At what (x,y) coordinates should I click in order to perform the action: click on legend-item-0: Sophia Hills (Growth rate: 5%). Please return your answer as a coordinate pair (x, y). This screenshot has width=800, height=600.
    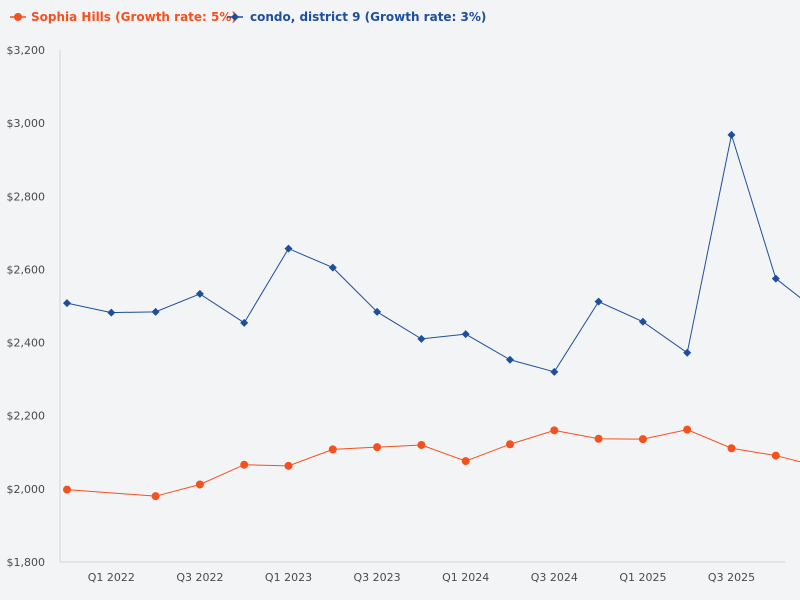
    Looking at the image, I should click on (123, 17).